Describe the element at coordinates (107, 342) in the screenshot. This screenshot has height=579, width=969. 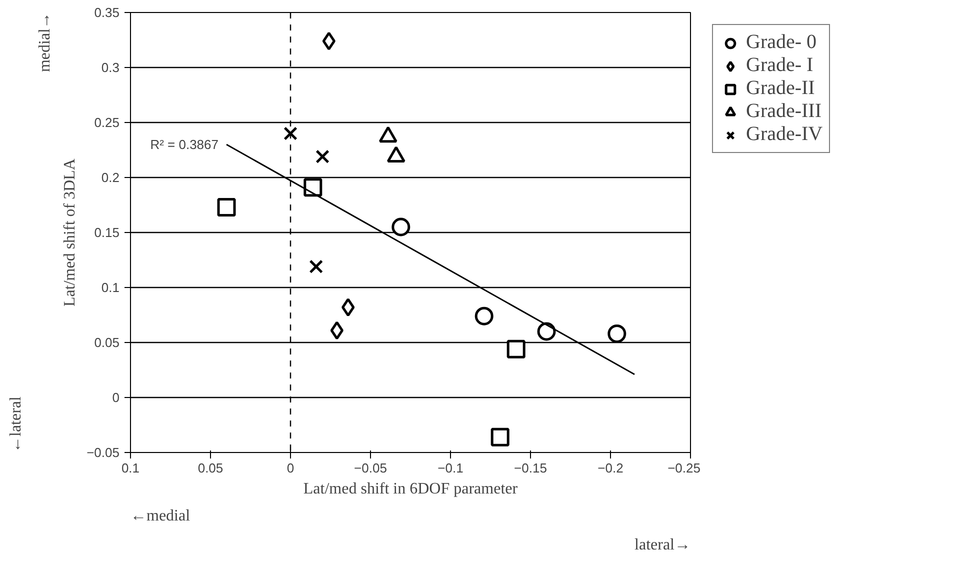
I see `y-tick-label: 0.05` at that location.